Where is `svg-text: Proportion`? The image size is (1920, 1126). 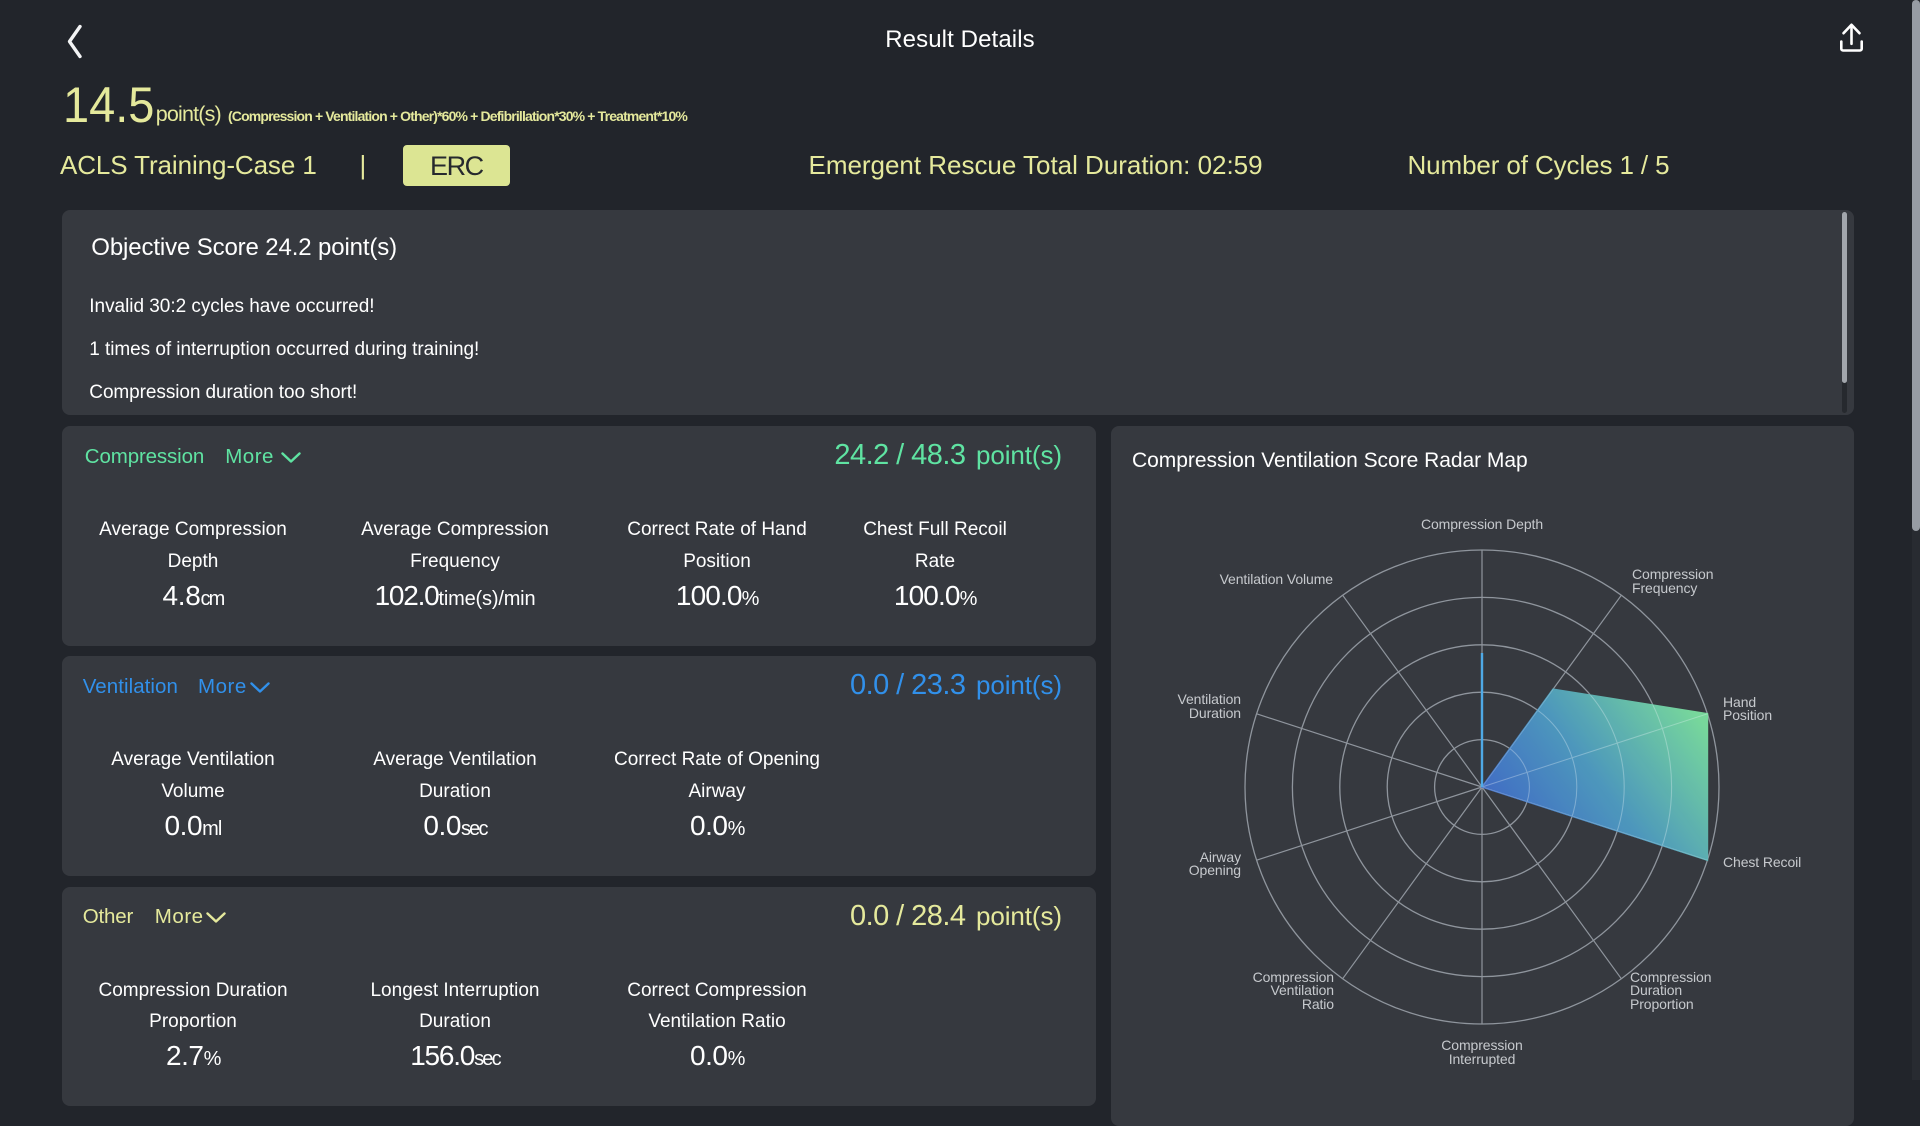
svg-text: Proportion is located at coordinates (1662, 1004).